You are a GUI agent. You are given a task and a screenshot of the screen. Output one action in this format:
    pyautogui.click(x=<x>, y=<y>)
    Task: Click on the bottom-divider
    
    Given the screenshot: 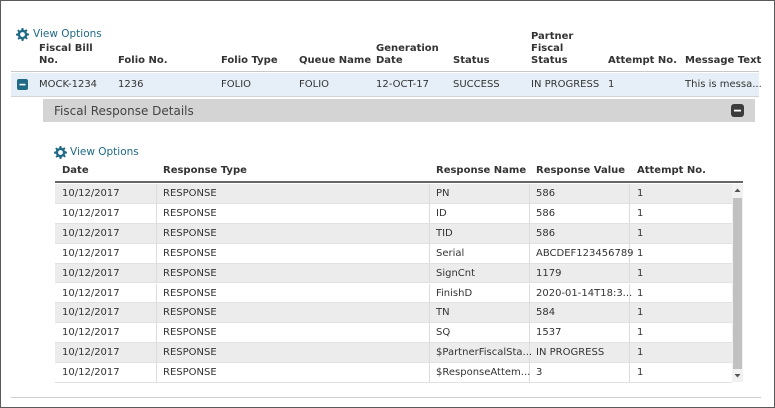 What is the action you would take?
    pyautogui.click(x=386, y=397)
    